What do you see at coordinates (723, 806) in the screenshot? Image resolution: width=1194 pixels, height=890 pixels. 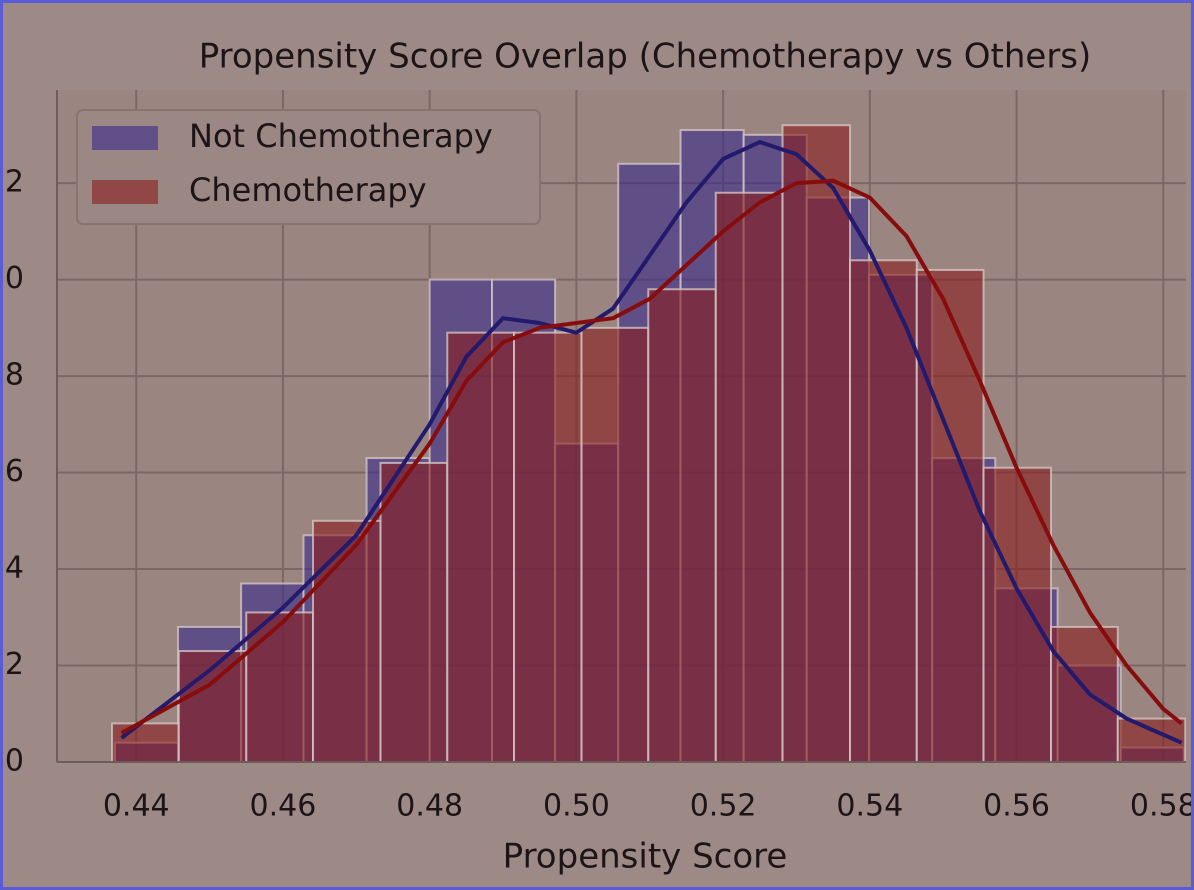 I see `x-tick-label: 0.52` at bounding box center [723, 806].